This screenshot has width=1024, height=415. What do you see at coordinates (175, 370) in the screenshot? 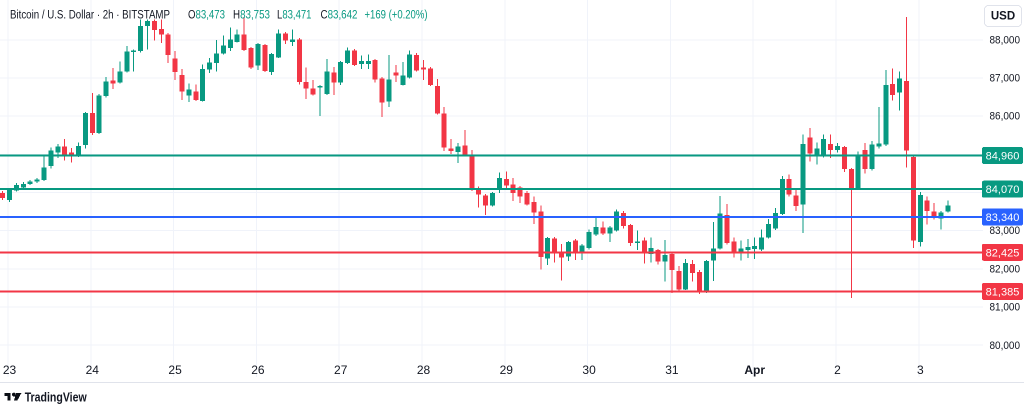
I see `svg-text: 25` at bounding box center [175, 370].